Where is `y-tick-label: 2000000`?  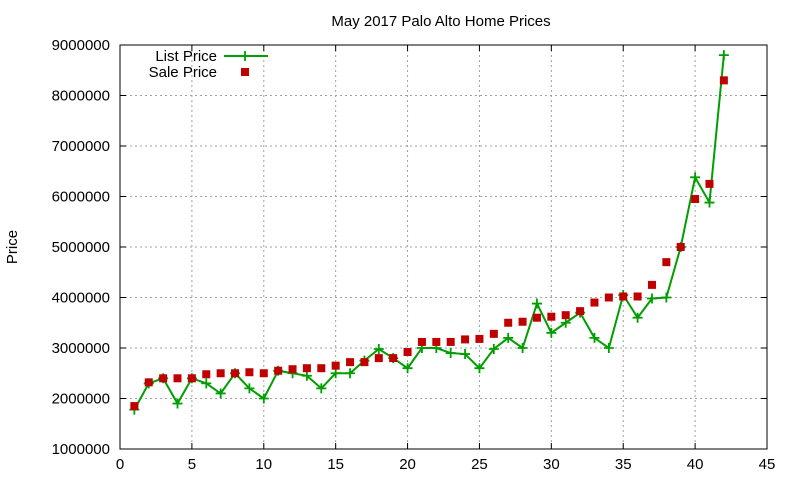
y-tick-label: 2000000 is located at coordinates (81, 399).